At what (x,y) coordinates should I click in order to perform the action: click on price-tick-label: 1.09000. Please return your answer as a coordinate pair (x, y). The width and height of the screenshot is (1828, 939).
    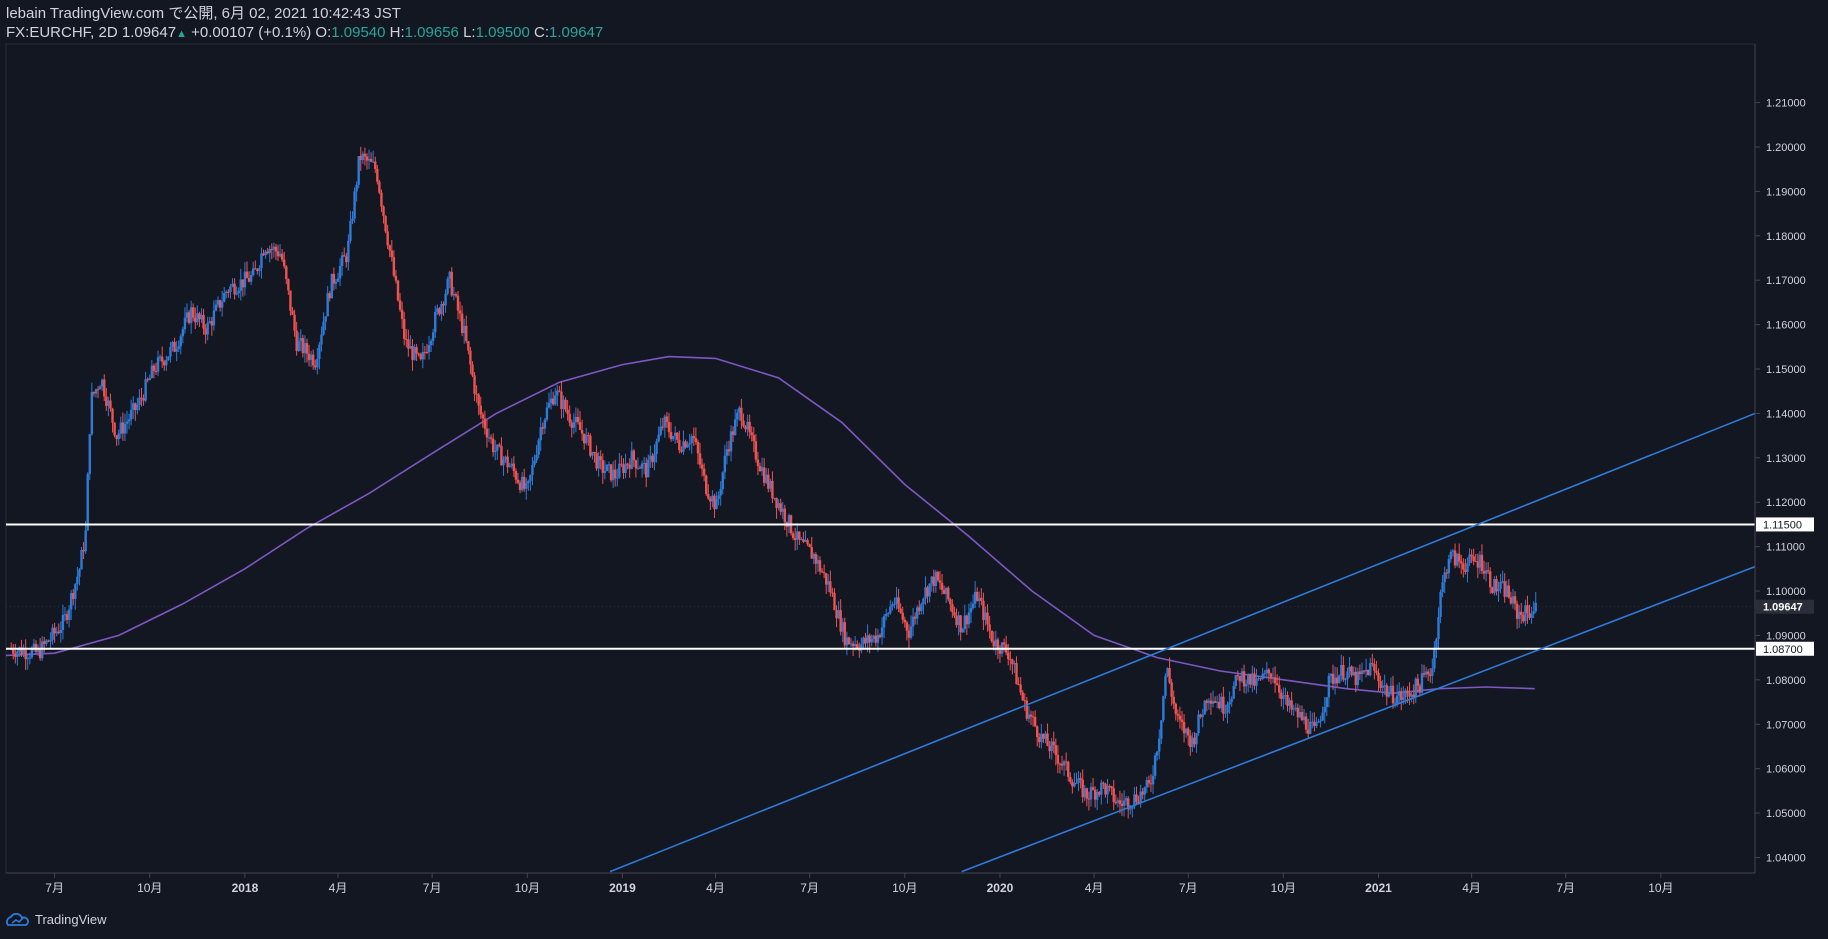
    Looking at the image, I should click on (1786, 636).